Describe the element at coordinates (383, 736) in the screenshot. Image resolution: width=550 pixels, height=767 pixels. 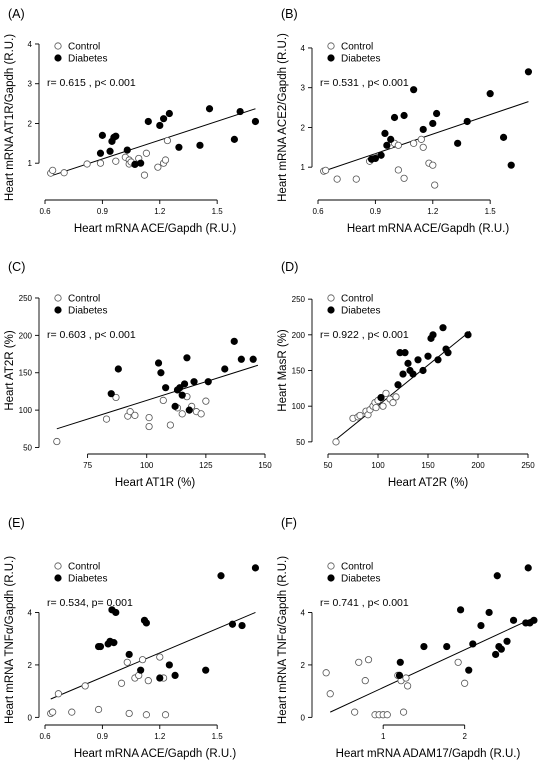
I see `x-tick-label: 1` at that location.